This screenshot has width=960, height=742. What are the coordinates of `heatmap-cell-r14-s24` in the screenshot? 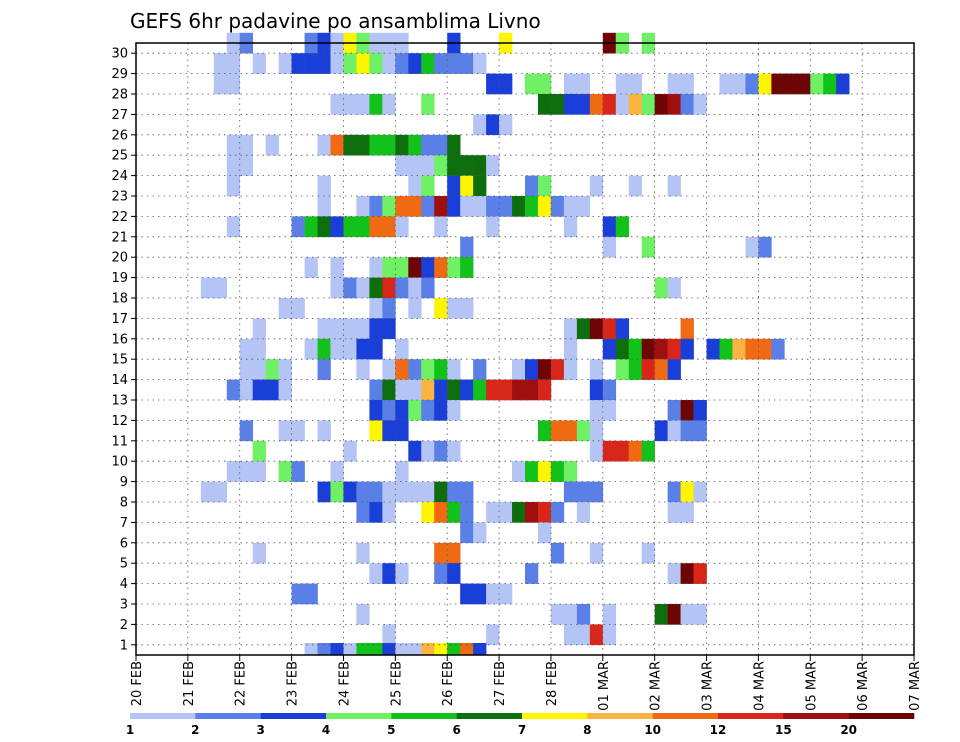 It's located at (454, 369).